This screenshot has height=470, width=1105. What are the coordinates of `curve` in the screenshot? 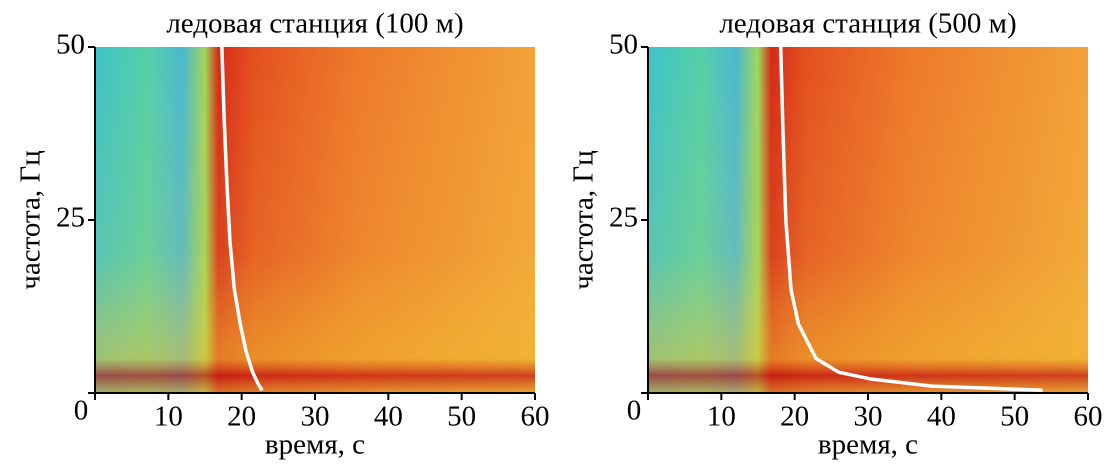 It's located at (242, 219).